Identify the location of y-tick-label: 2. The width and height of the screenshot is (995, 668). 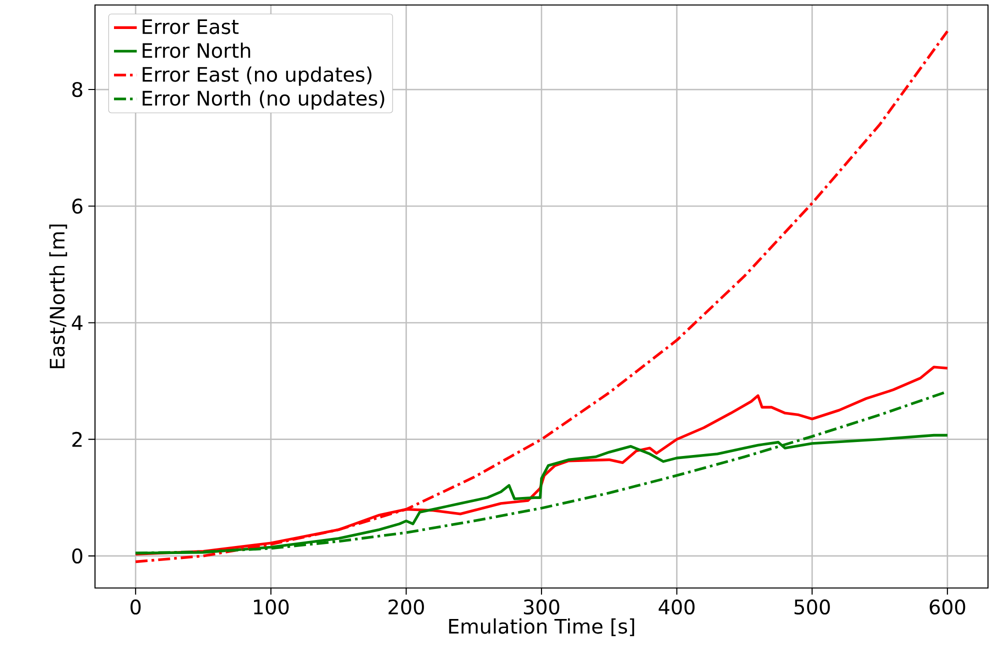
(77, 439).